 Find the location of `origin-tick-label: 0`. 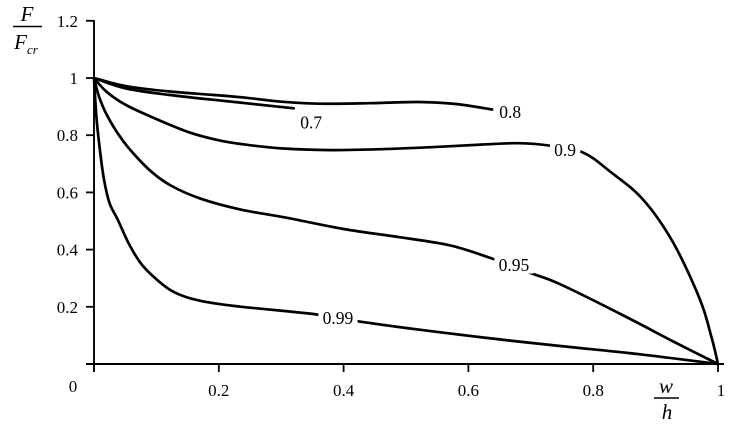

origin-tick-label: 0 is located at coordinates (73, 386).